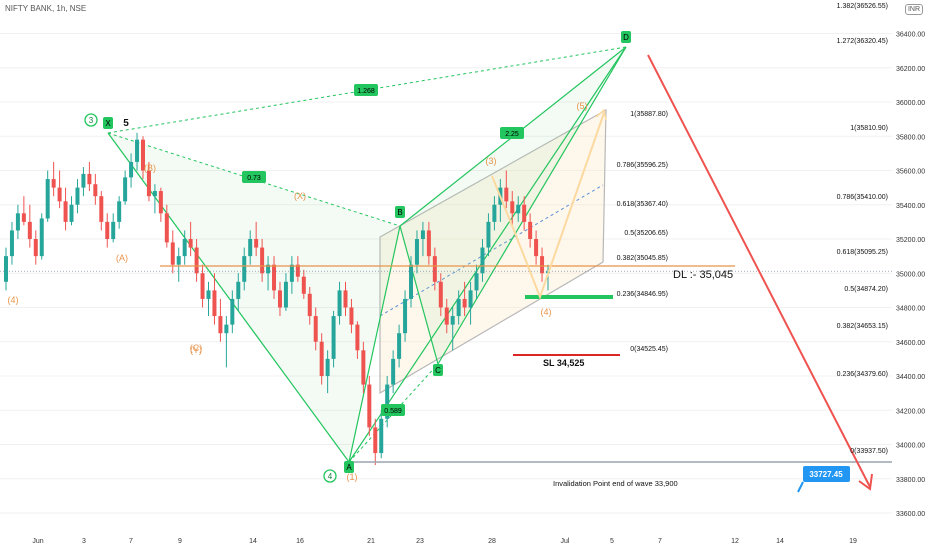 The width and height of the screenshot is (932, 555). Describe the element at coordinates (800, 487) in the screenshot. I see `target-box-tail` at that location.